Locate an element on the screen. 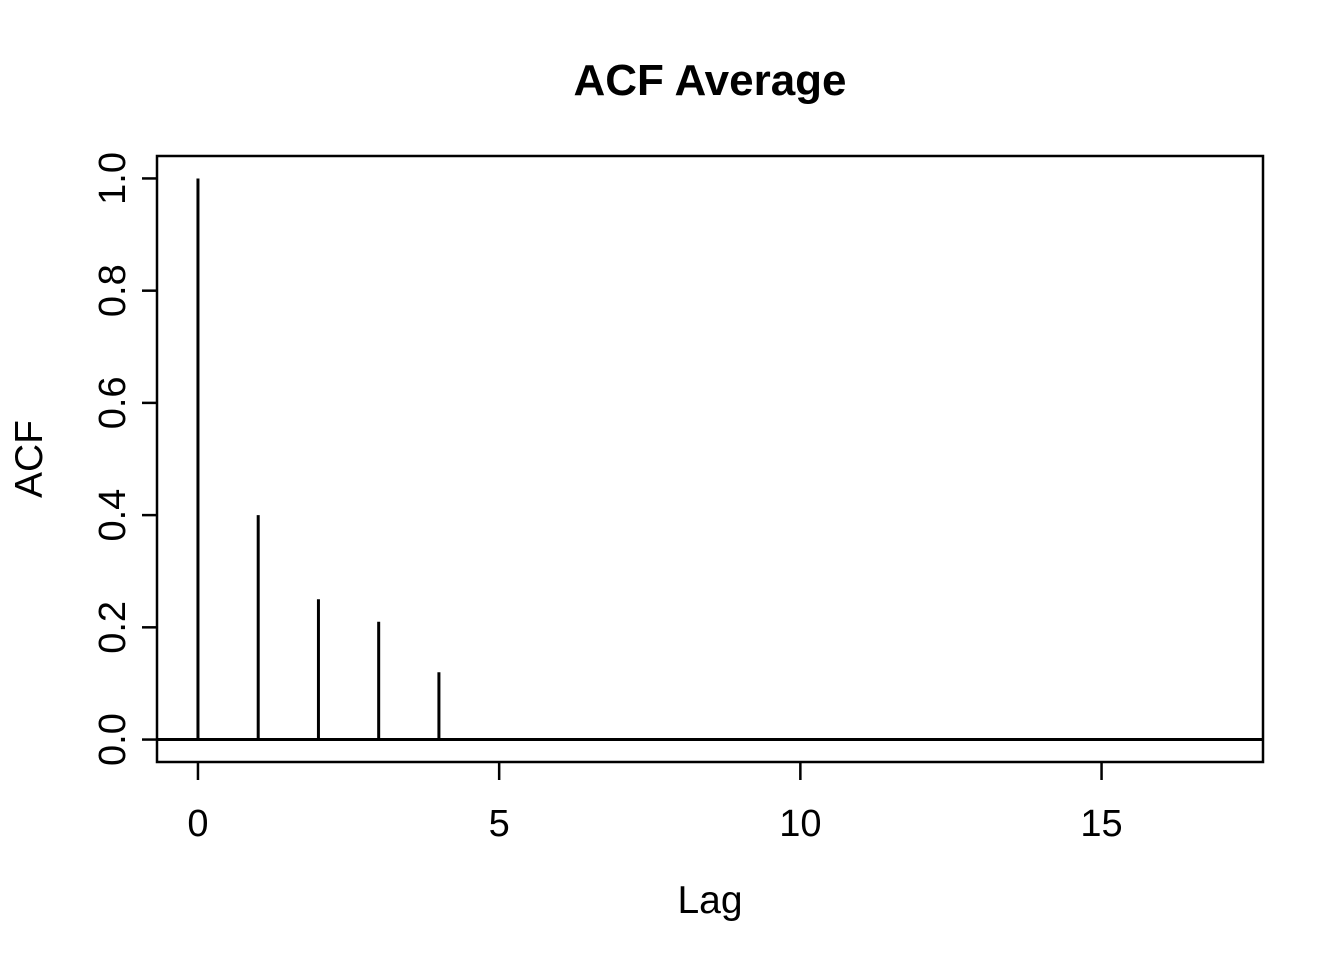 Image resolution: width=1344 pixels, height=960 pixels. x-tick-label-15: 15 is located at coordinates (1101, 824).